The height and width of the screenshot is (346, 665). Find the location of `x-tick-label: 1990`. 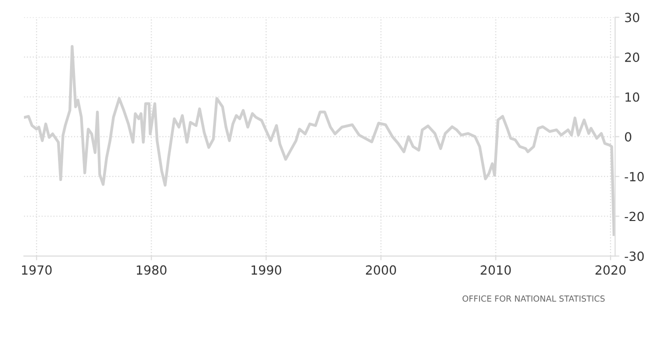

x-tick-label: 1990 is located at coordinates (267, 270).